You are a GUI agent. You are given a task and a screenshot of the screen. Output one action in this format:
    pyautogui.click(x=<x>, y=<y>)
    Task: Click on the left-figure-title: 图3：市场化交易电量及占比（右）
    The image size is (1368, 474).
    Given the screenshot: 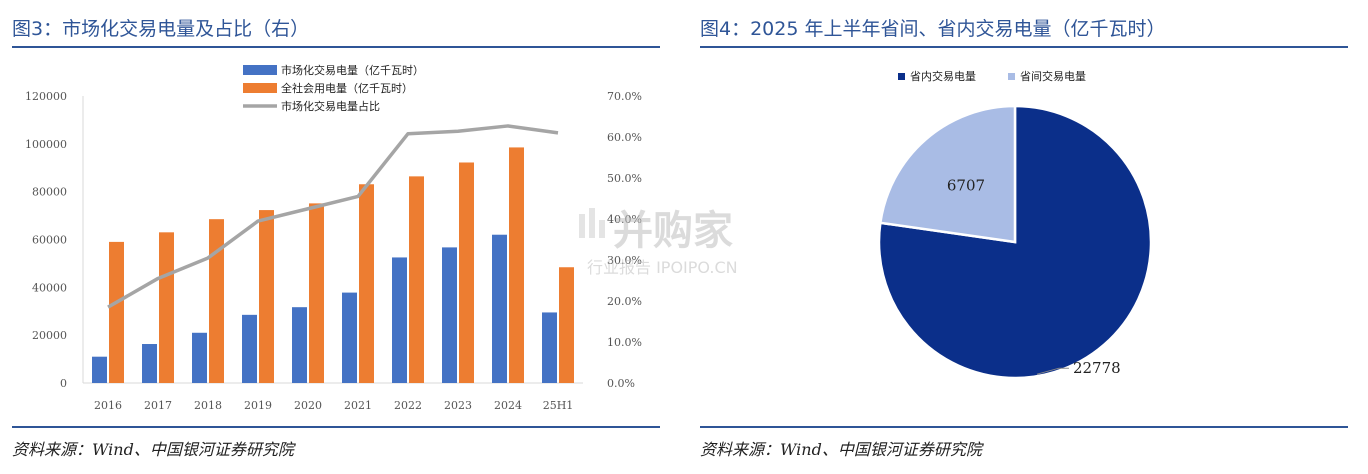 What is the action you would take?
    pyautogui.click(x=161, y=29)
    